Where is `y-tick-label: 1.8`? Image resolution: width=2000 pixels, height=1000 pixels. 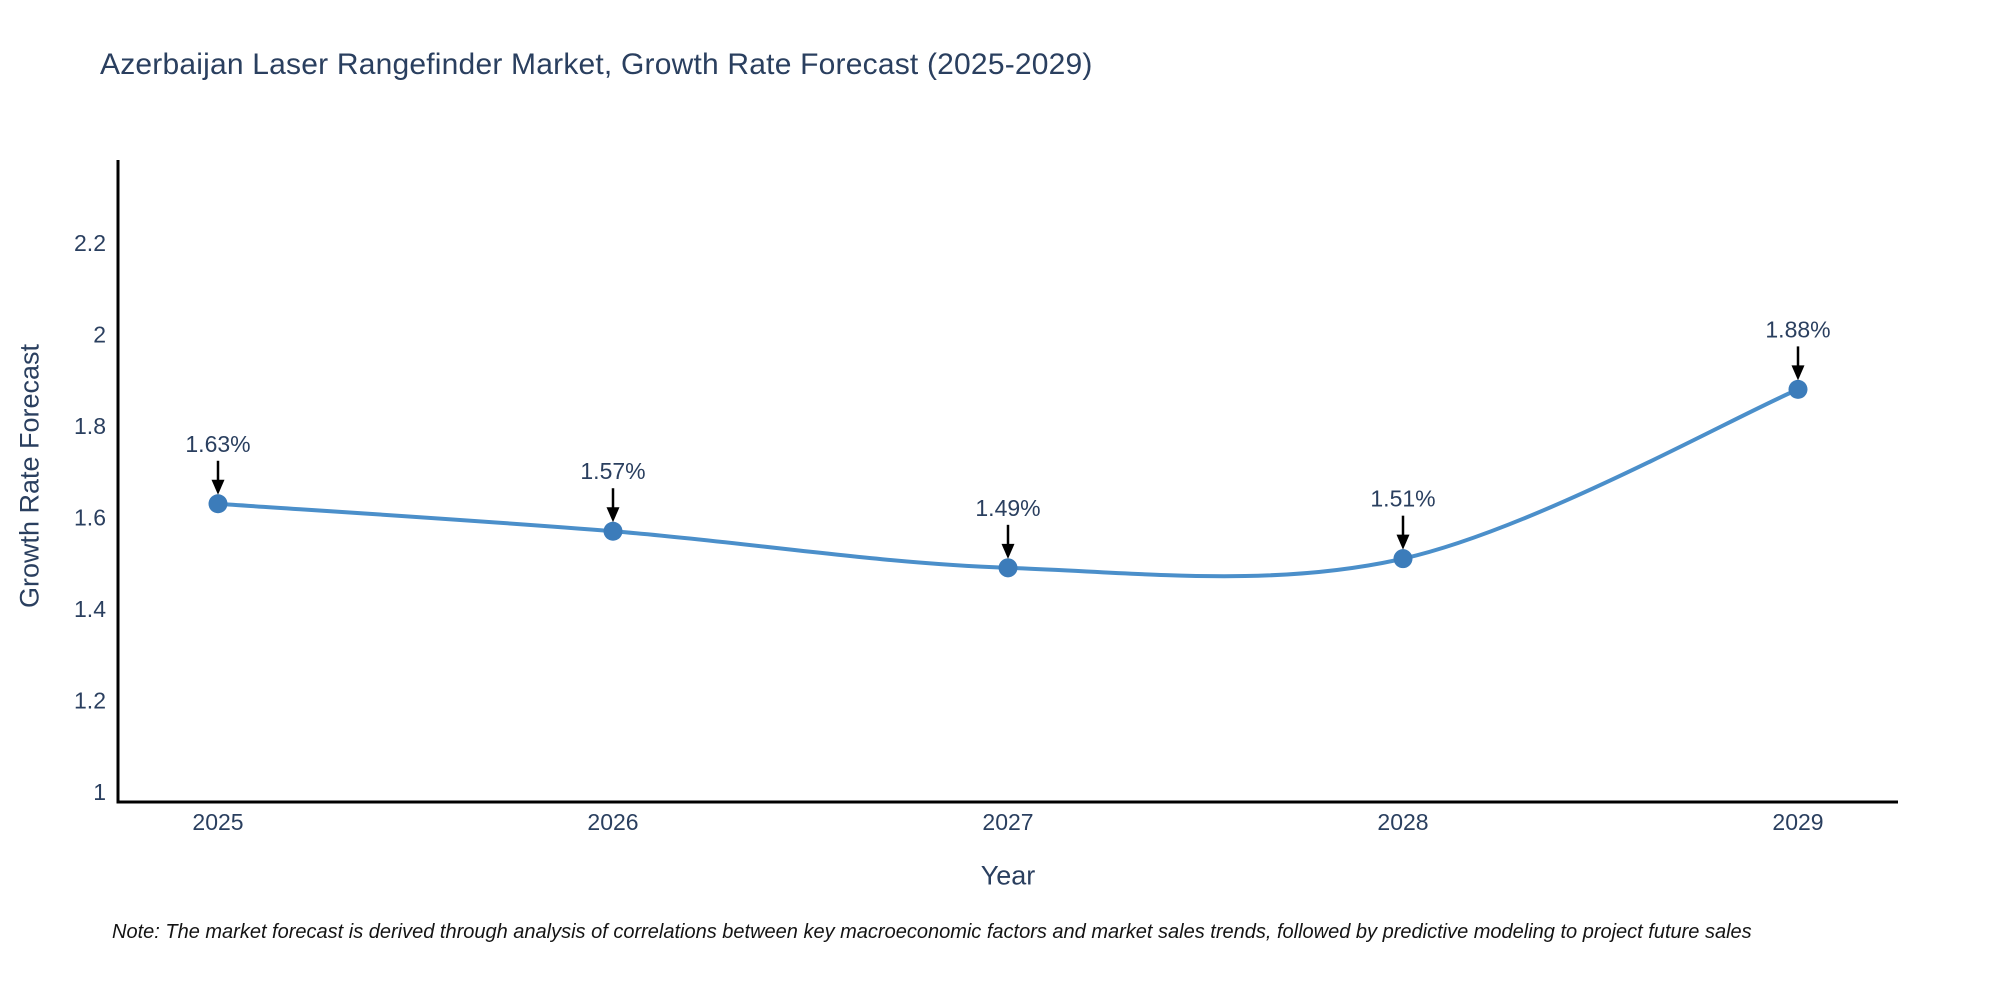
y-tick-label: 1.8 is located at coordinates (90, 426).